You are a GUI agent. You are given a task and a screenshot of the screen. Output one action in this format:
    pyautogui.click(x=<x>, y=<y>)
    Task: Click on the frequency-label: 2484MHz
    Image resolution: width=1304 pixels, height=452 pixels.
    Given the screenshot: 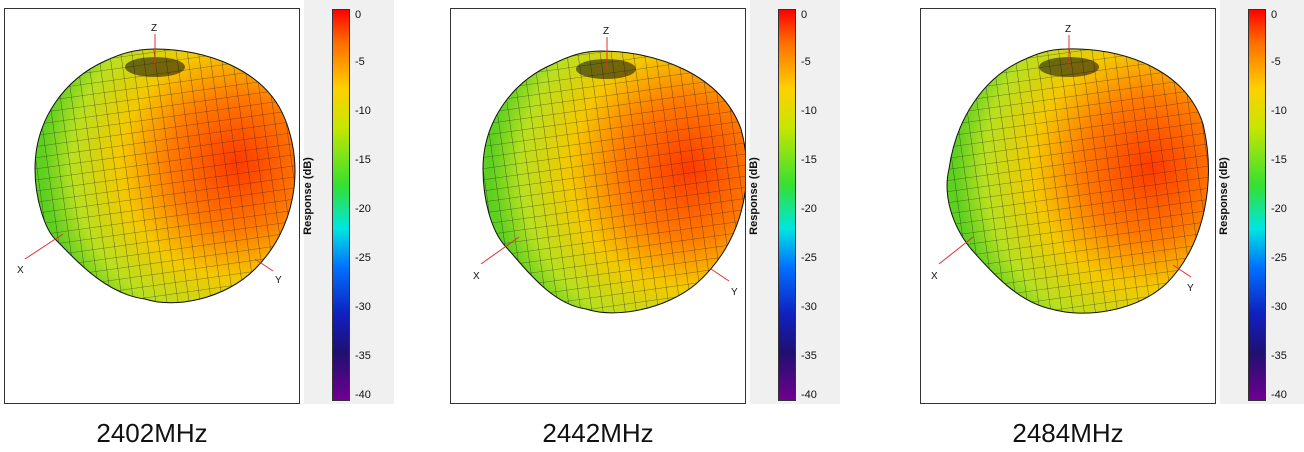 What is the action you would take?
    pyautogui.click(x=1068, y=433)
    